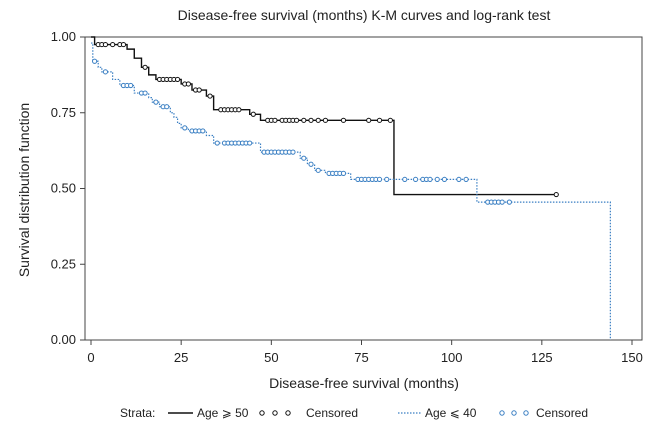 This screenshot has width=658, height=429. Describe the element at coordinates (271, 357) in the screenshot. I see `x-tick-label: 50` at that location.